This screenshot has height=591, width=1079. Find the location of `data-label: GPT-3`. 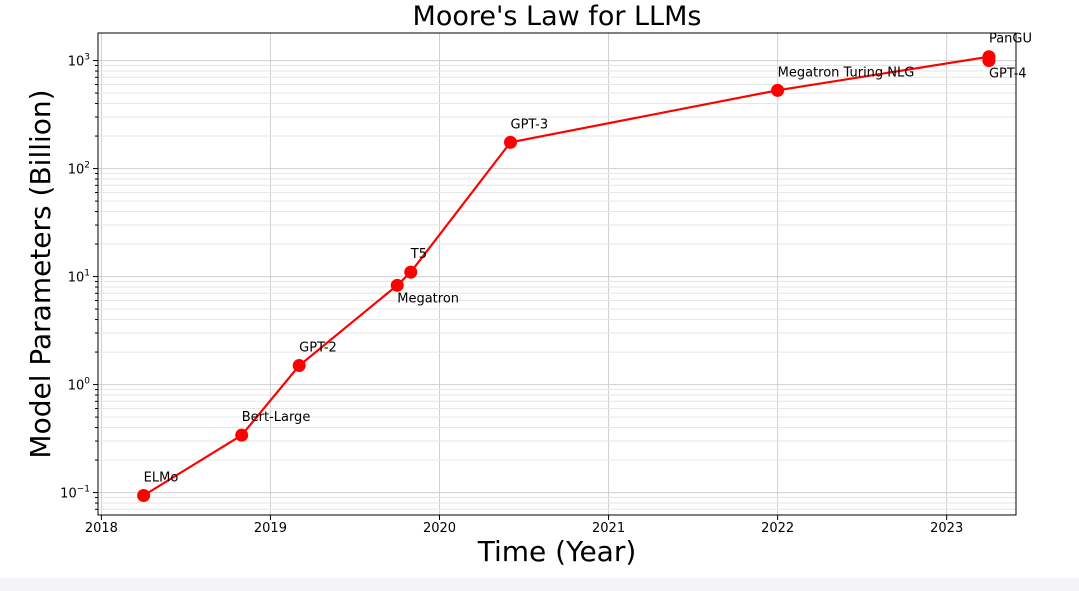

data-label: GPT-3 is located at coordinates (530, 124).